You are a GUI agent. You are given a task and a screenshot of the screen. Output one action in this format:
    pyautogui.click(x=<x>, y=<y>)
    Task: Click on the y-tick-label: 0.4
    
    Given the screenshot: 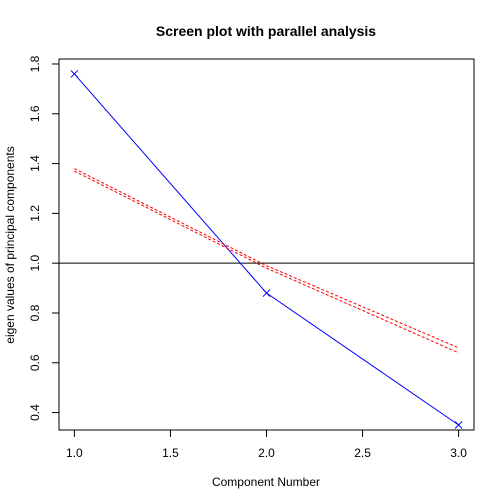 What is the action you would take?
    pyautogui.click(x=35, y=412)
    